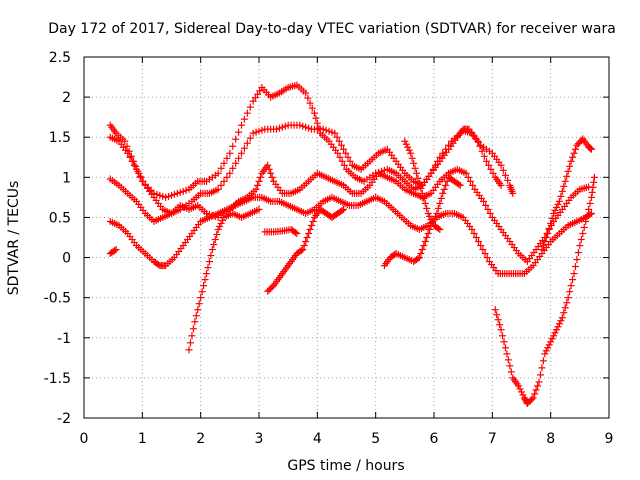 The image size is (640, 480). Describe the element at coordinates (57, 299) in the screenshot. I see `y-tick-label: -0.5` at that location.